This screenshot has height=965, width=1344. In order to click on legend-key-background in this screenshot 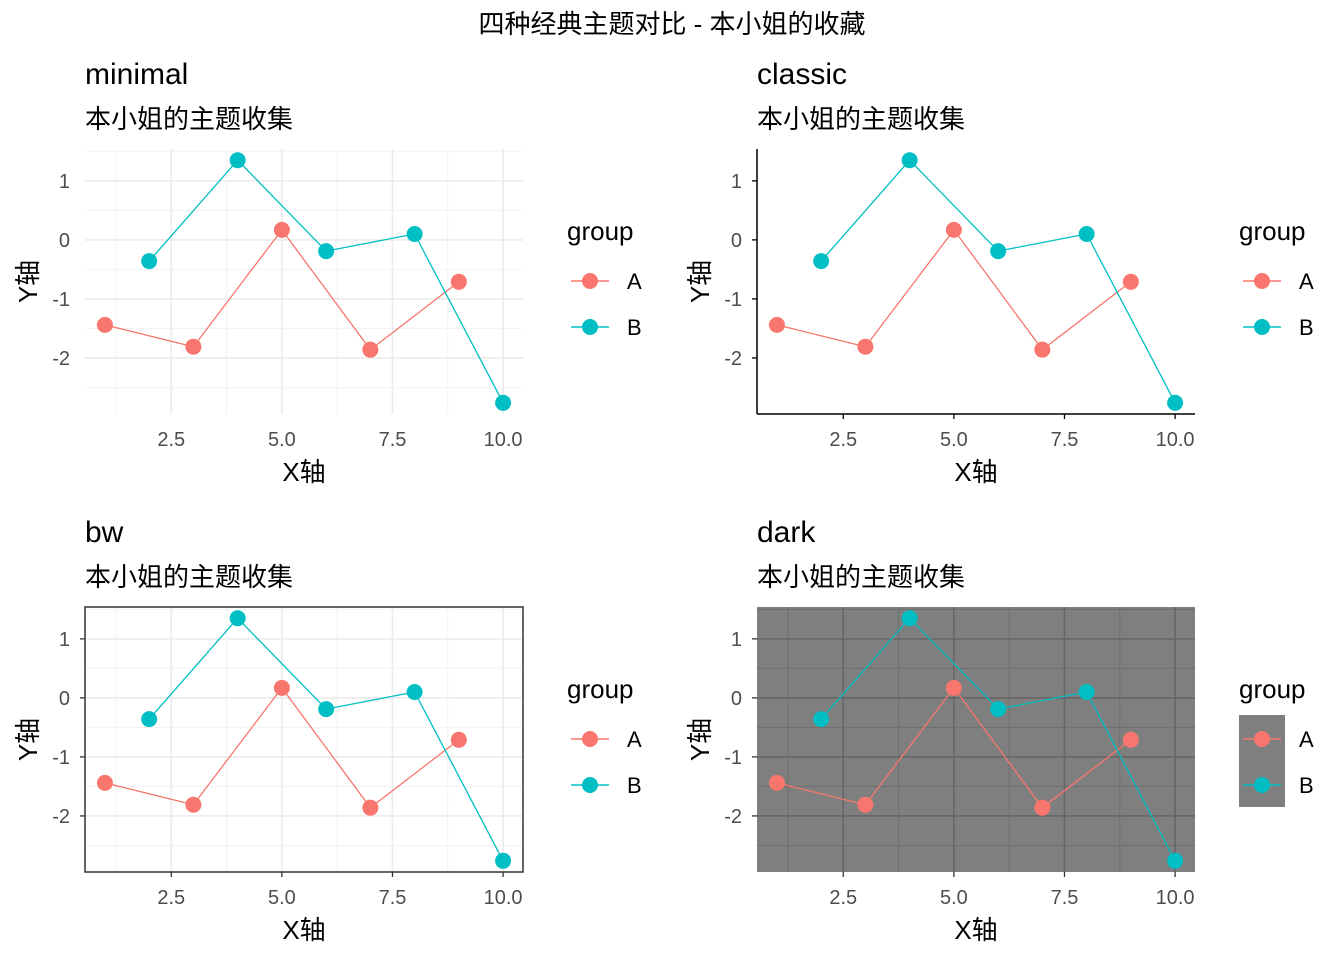, I will do `click(1262, 761)`.